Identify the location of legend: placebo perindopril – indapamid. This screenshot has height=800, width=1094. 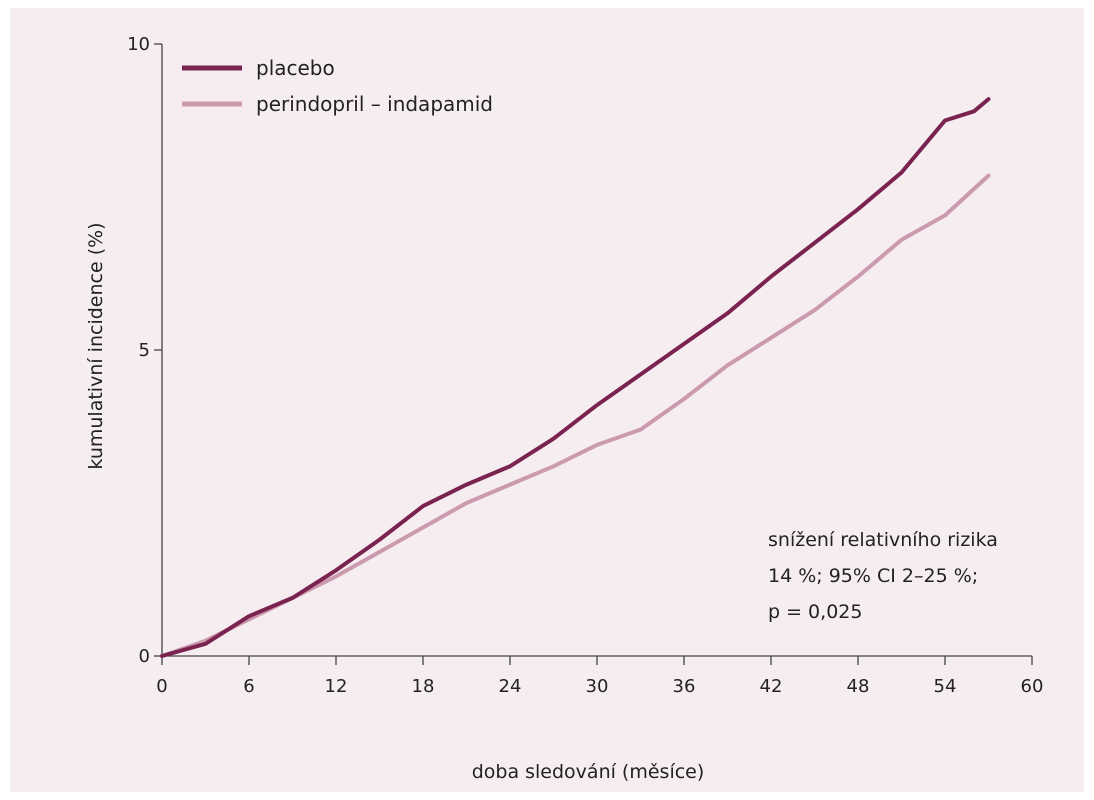
(337, 86).